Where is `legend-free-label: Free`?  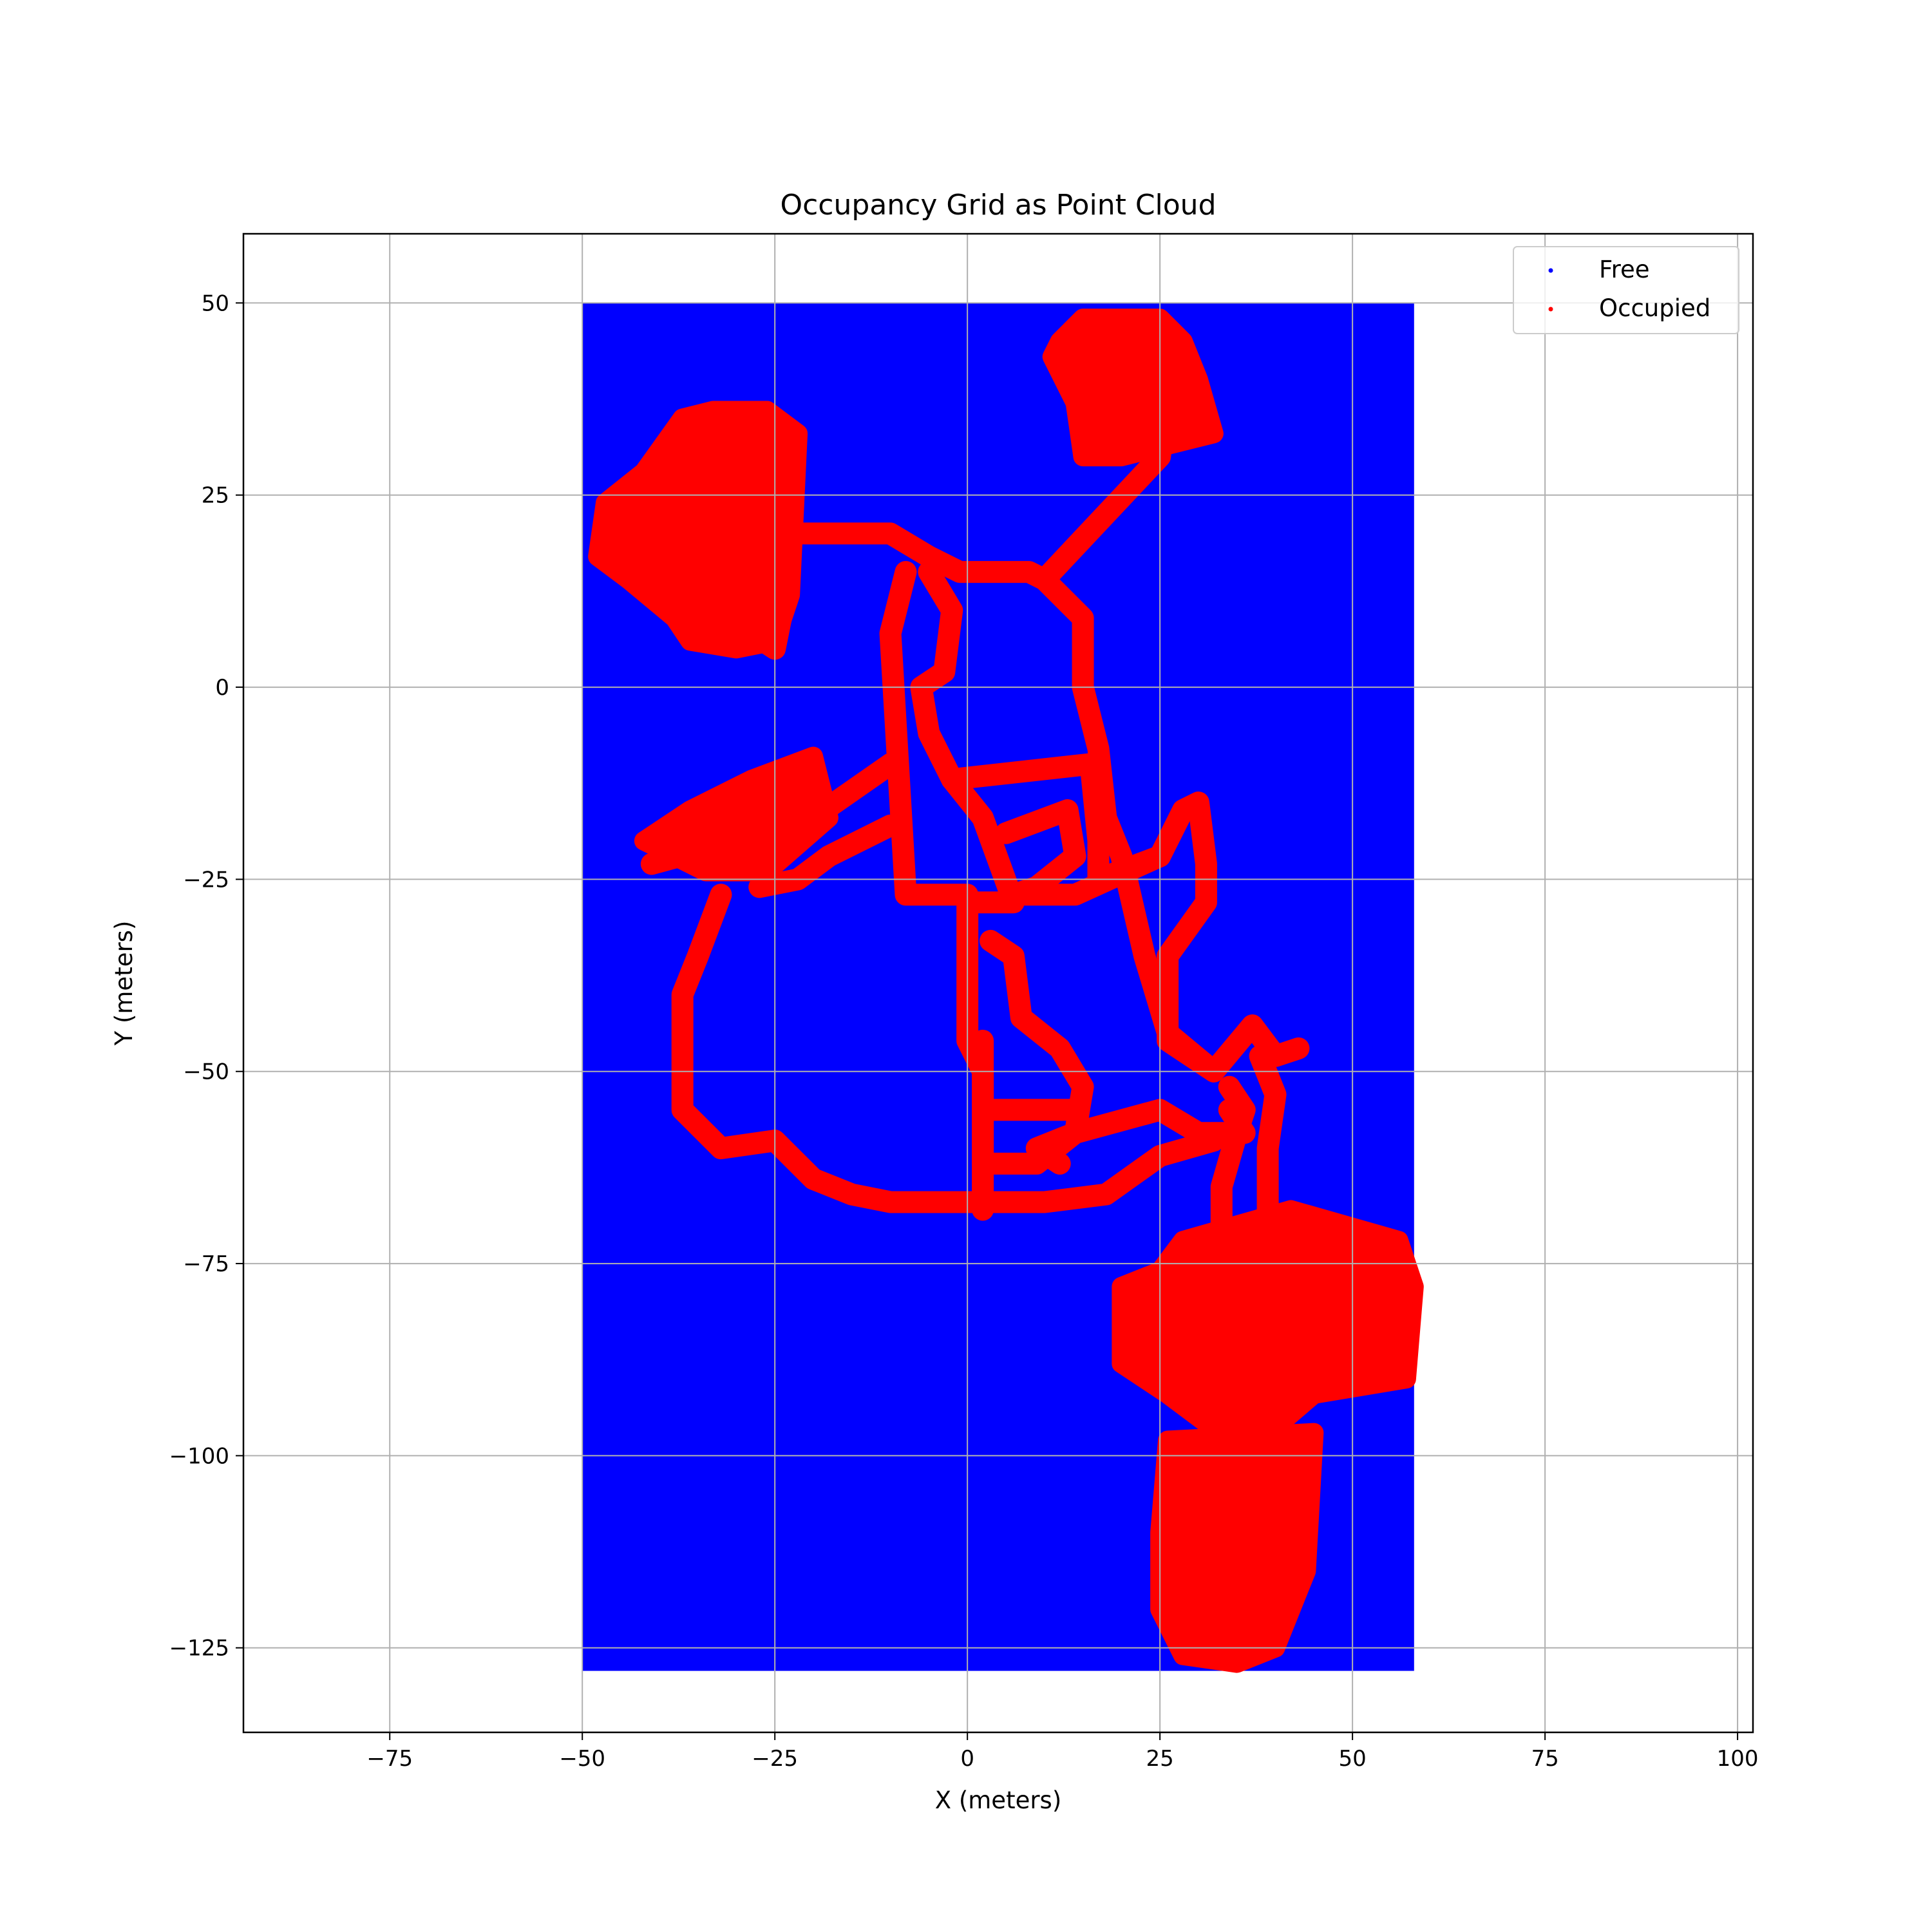
legend-free-label: Free is located at coordinates (1624, 269).